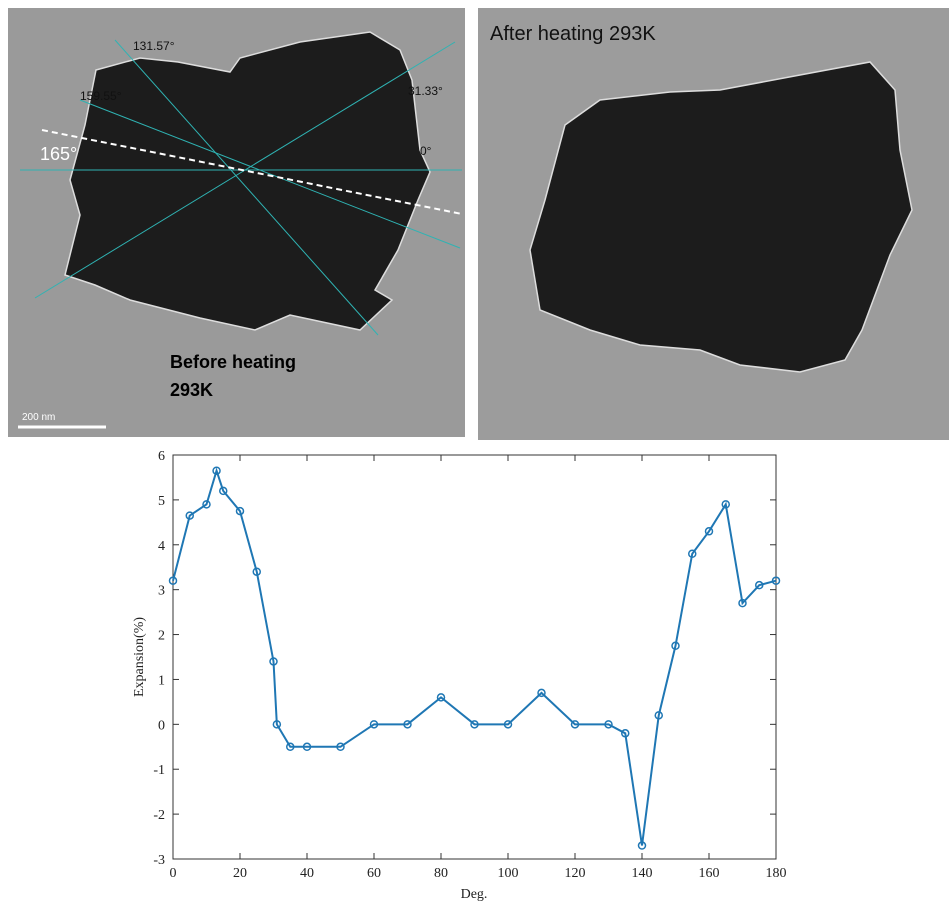 The image size is (949, 904). What do you see at coordinates (426, 151) in the screenshot?
I see `angle-label: 0°` at bounding box center [426, 151].